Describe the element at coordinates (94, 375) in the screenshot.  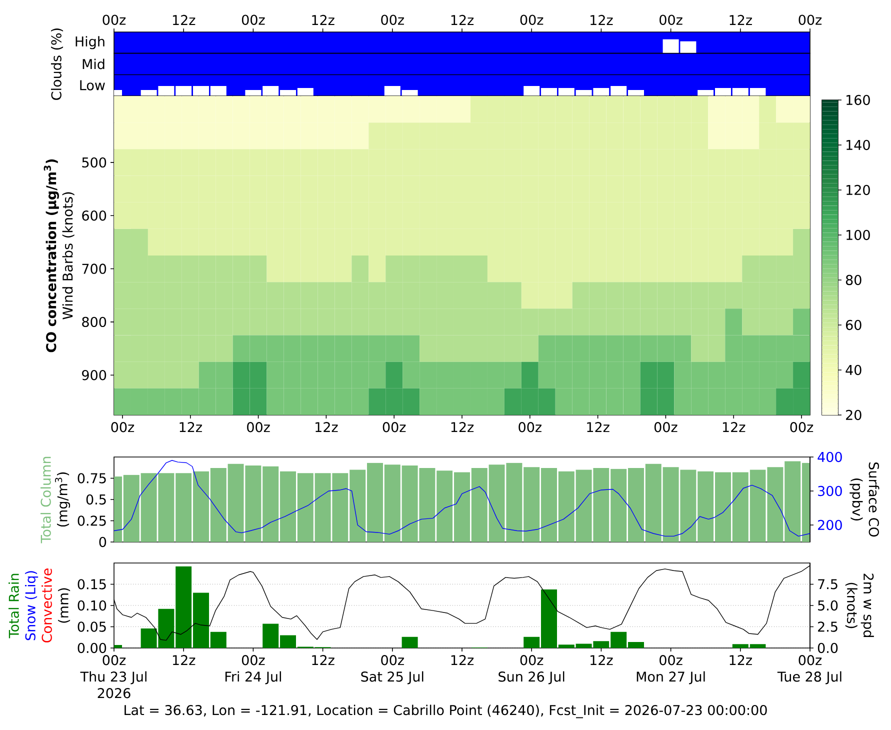
I see `y-tick-label: 900` at that location.